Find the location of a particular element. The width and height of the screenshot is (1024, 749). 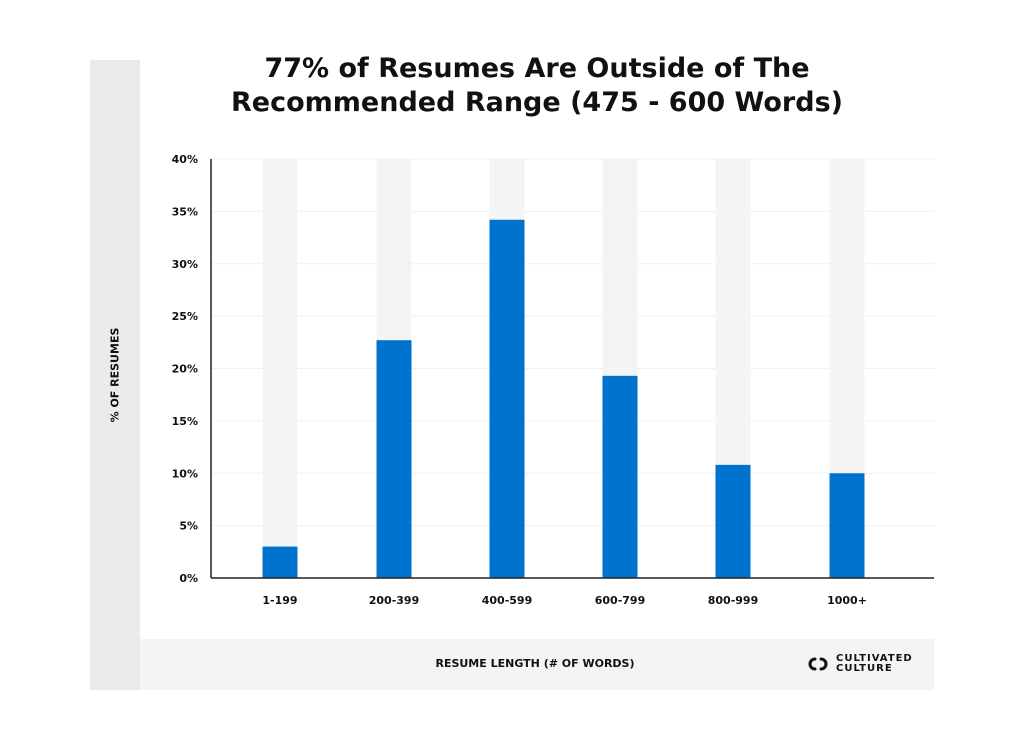

title-line-2: Recommended Range (475 - 600 Words) is located at coordinates (537, 102).